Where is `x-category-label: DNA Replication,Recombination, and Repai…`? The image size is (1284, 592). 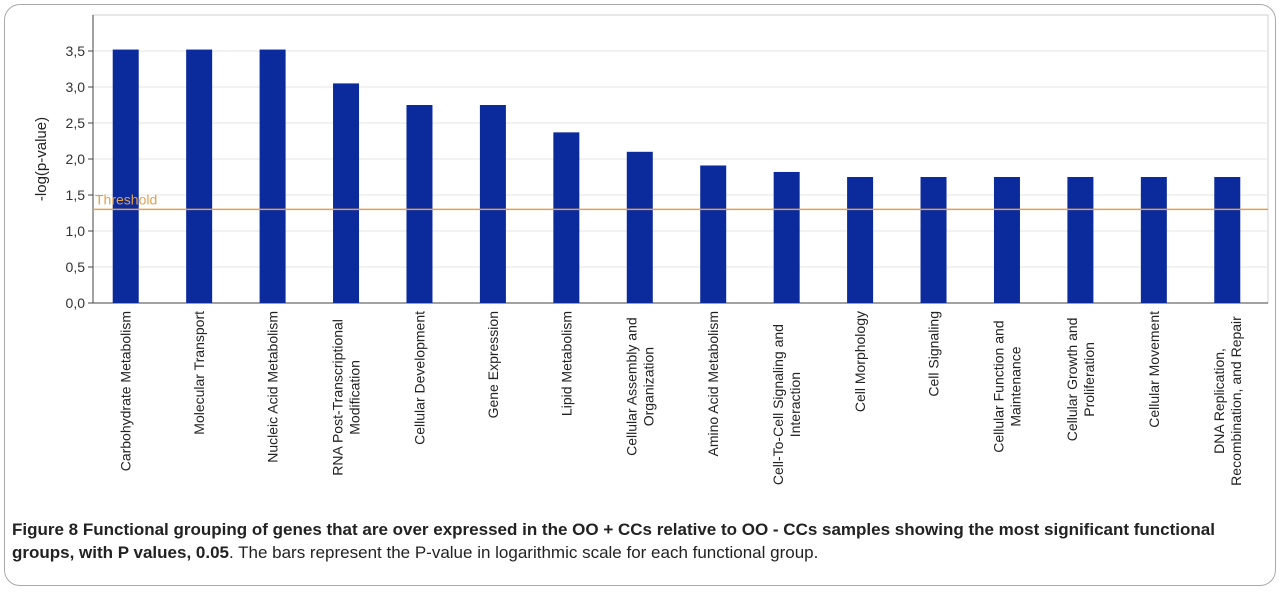 x-category-label: DNA Replication,Recombination, and Repai… is located at coordinates (1227, 401).